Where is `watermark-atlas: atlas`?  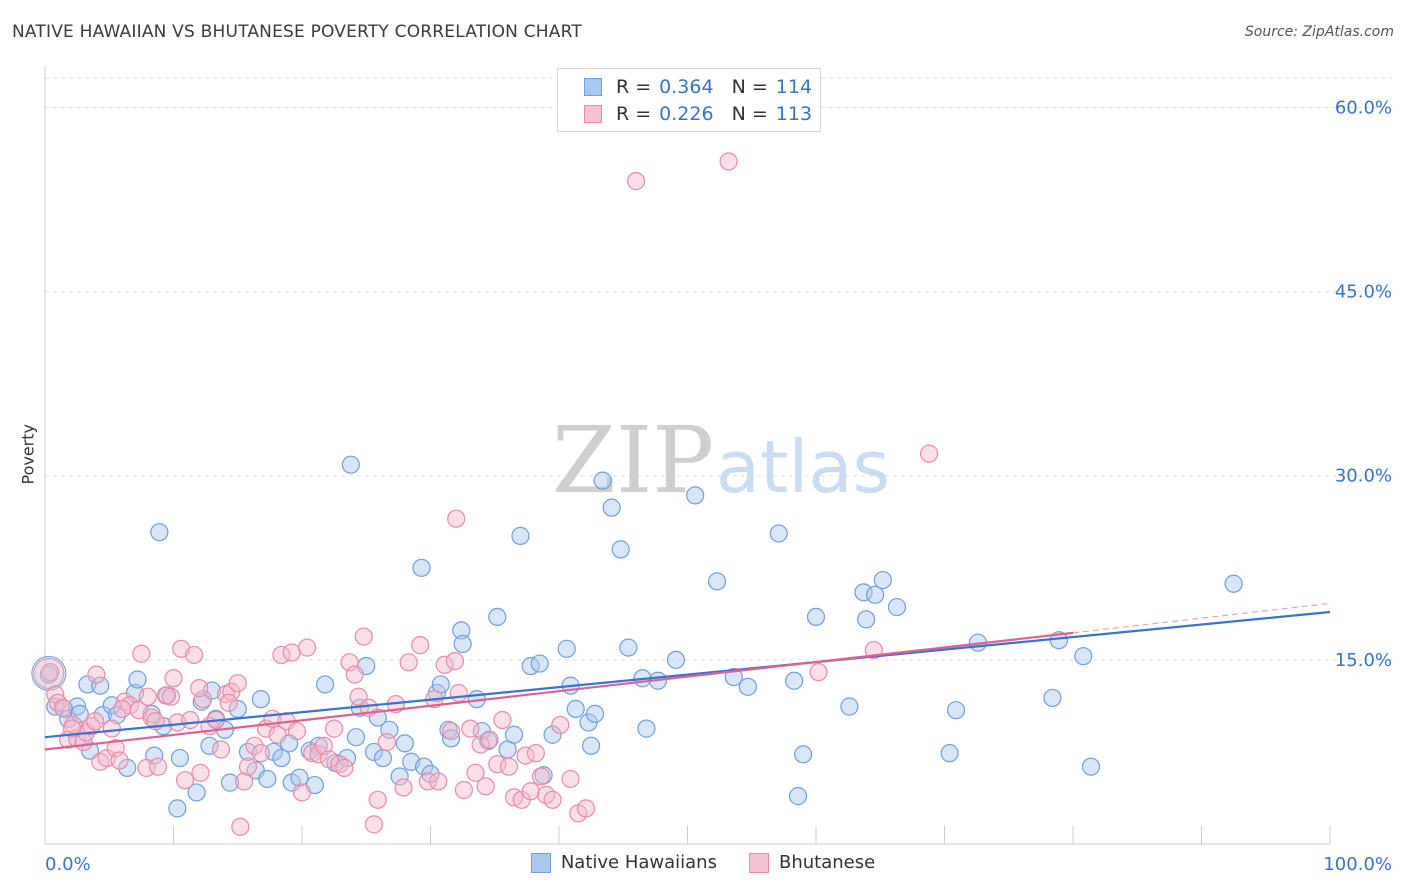 watermark-atlas: atlas is located at coordinates (803, 467).